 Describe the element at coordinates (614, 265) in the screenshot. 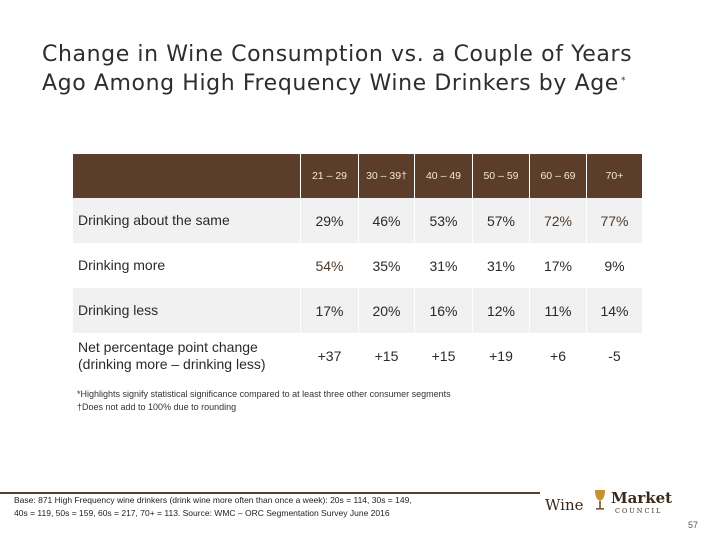

I see `table-cell: 9%` at that location.